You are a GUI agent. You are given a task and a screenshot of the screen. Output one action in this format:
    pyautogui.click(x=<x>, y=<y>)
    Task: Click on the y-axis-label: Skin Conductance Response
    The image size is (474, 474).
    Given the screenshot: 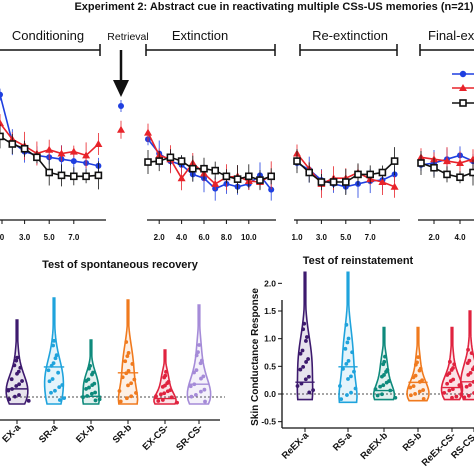 What is the action you would take?
    pyautogui.click(x=255, y=357)
    